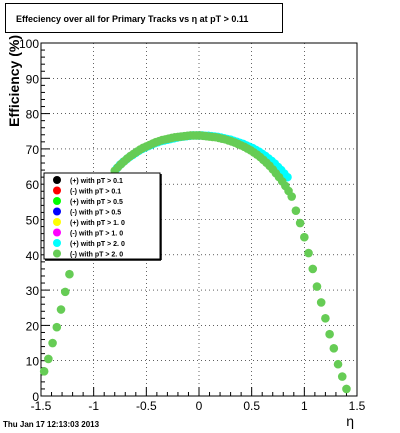 This screenshot has width=400, height=433. What do you see at coordinates (350, 421) in the screenshot?
I see `x-axis-label: η` at bounding box center [350, 421].